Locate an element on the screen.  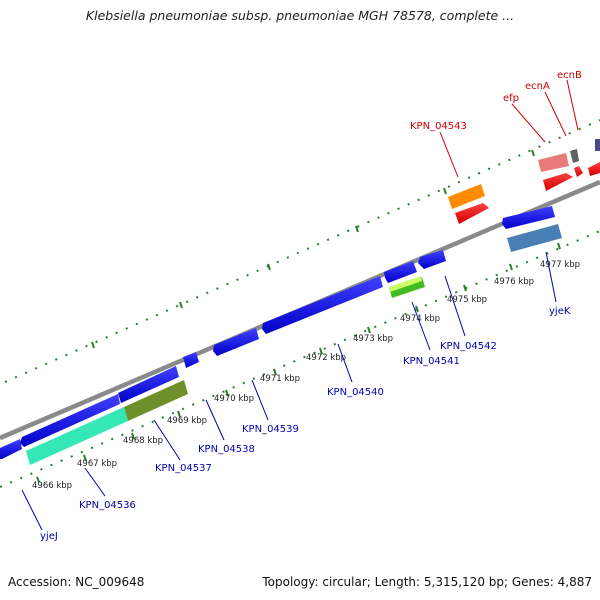
scale-label: 4977 kbp is located at coordinates (560, 265).